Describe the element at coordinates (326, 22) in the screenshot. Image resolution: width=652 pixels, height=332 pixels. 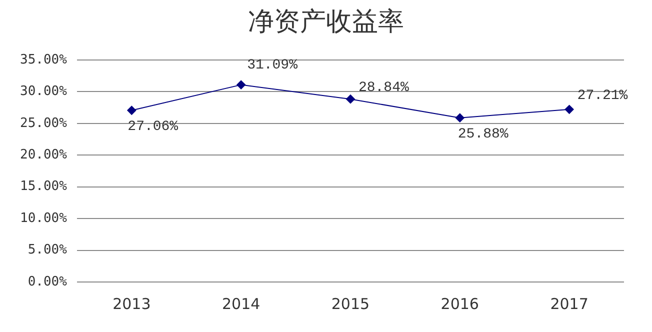
I see `chart-title: 净资产收益率` at that location.